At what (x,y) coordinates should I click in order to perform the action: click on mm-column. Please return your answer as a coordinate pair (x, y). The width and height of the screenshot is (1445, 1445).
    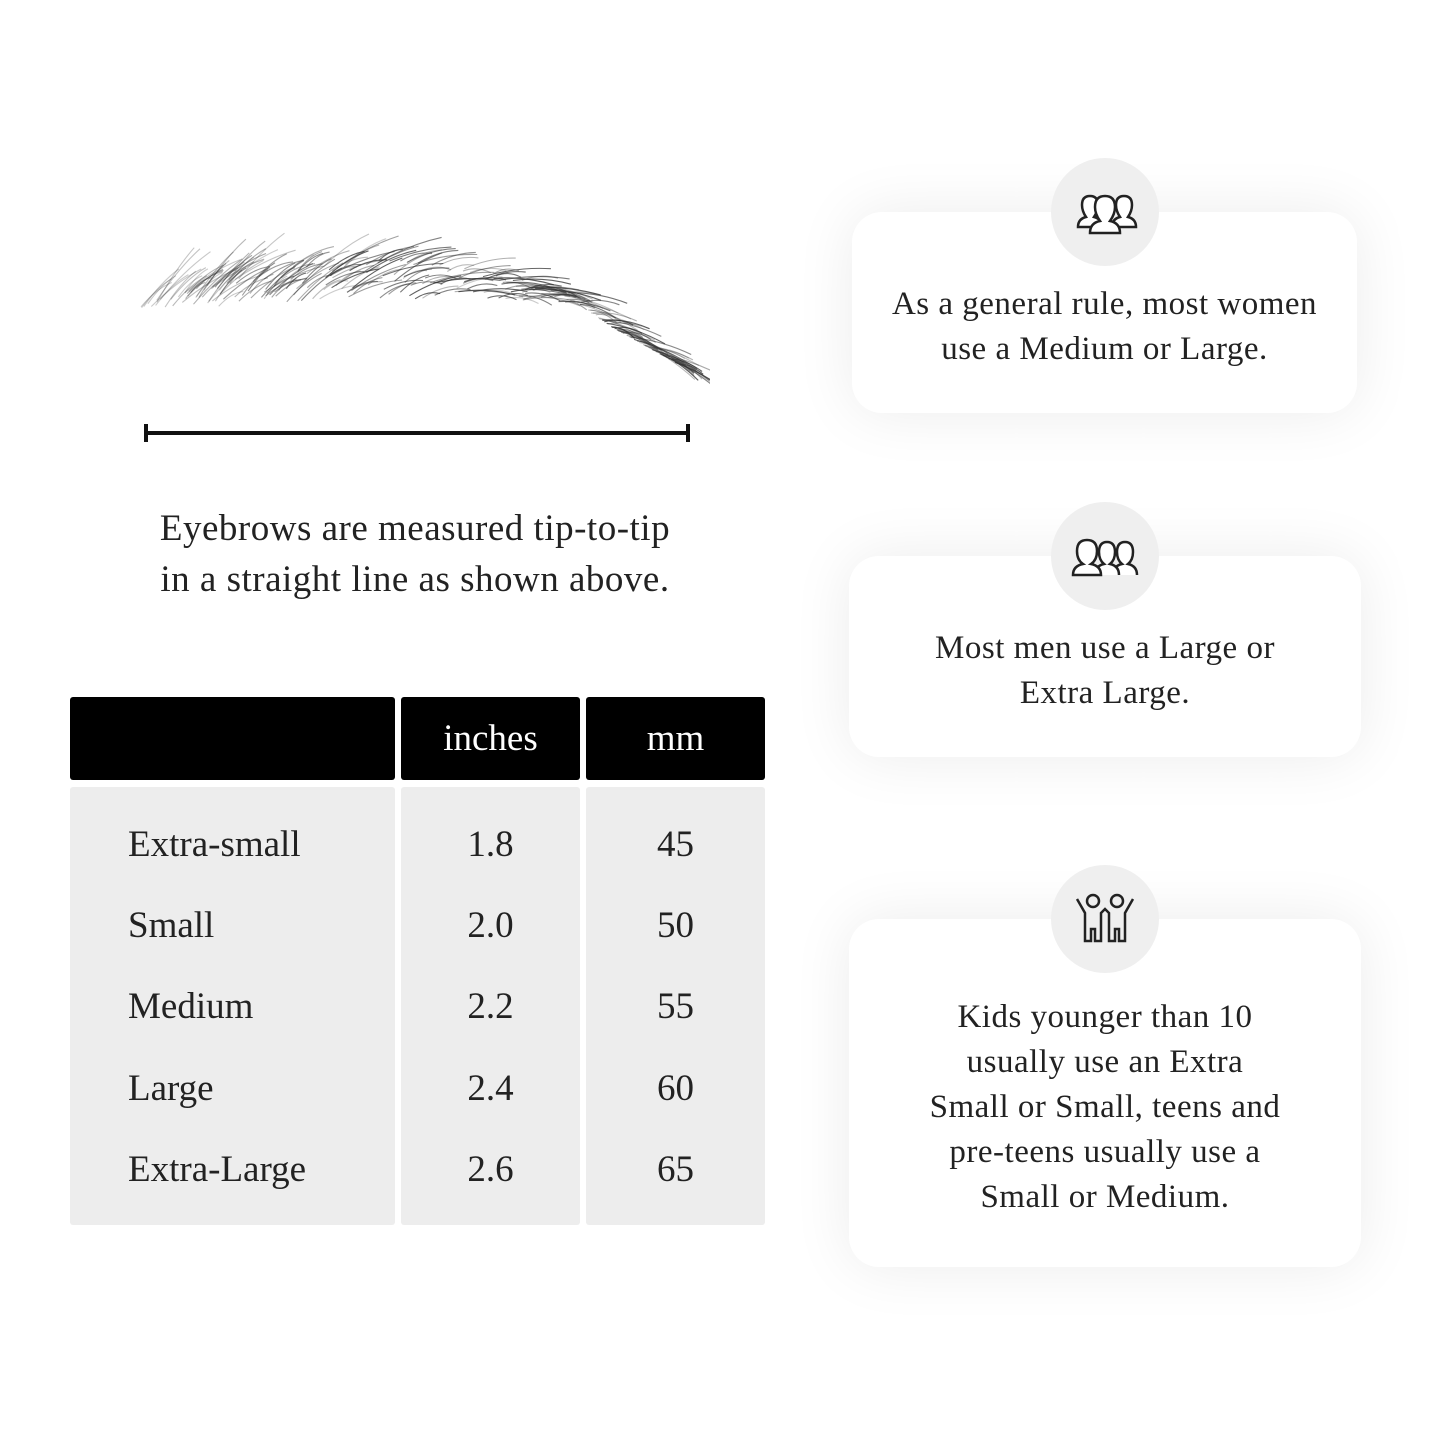
    Looking at the image, I should click on (675, 1006).